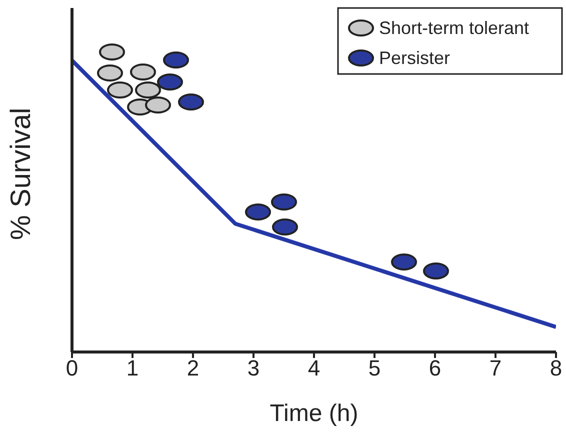  What do you see at coordinates (314, 368) in the screenshot?
I see `x-tick-label: 4` at bounding box center [314, 368].